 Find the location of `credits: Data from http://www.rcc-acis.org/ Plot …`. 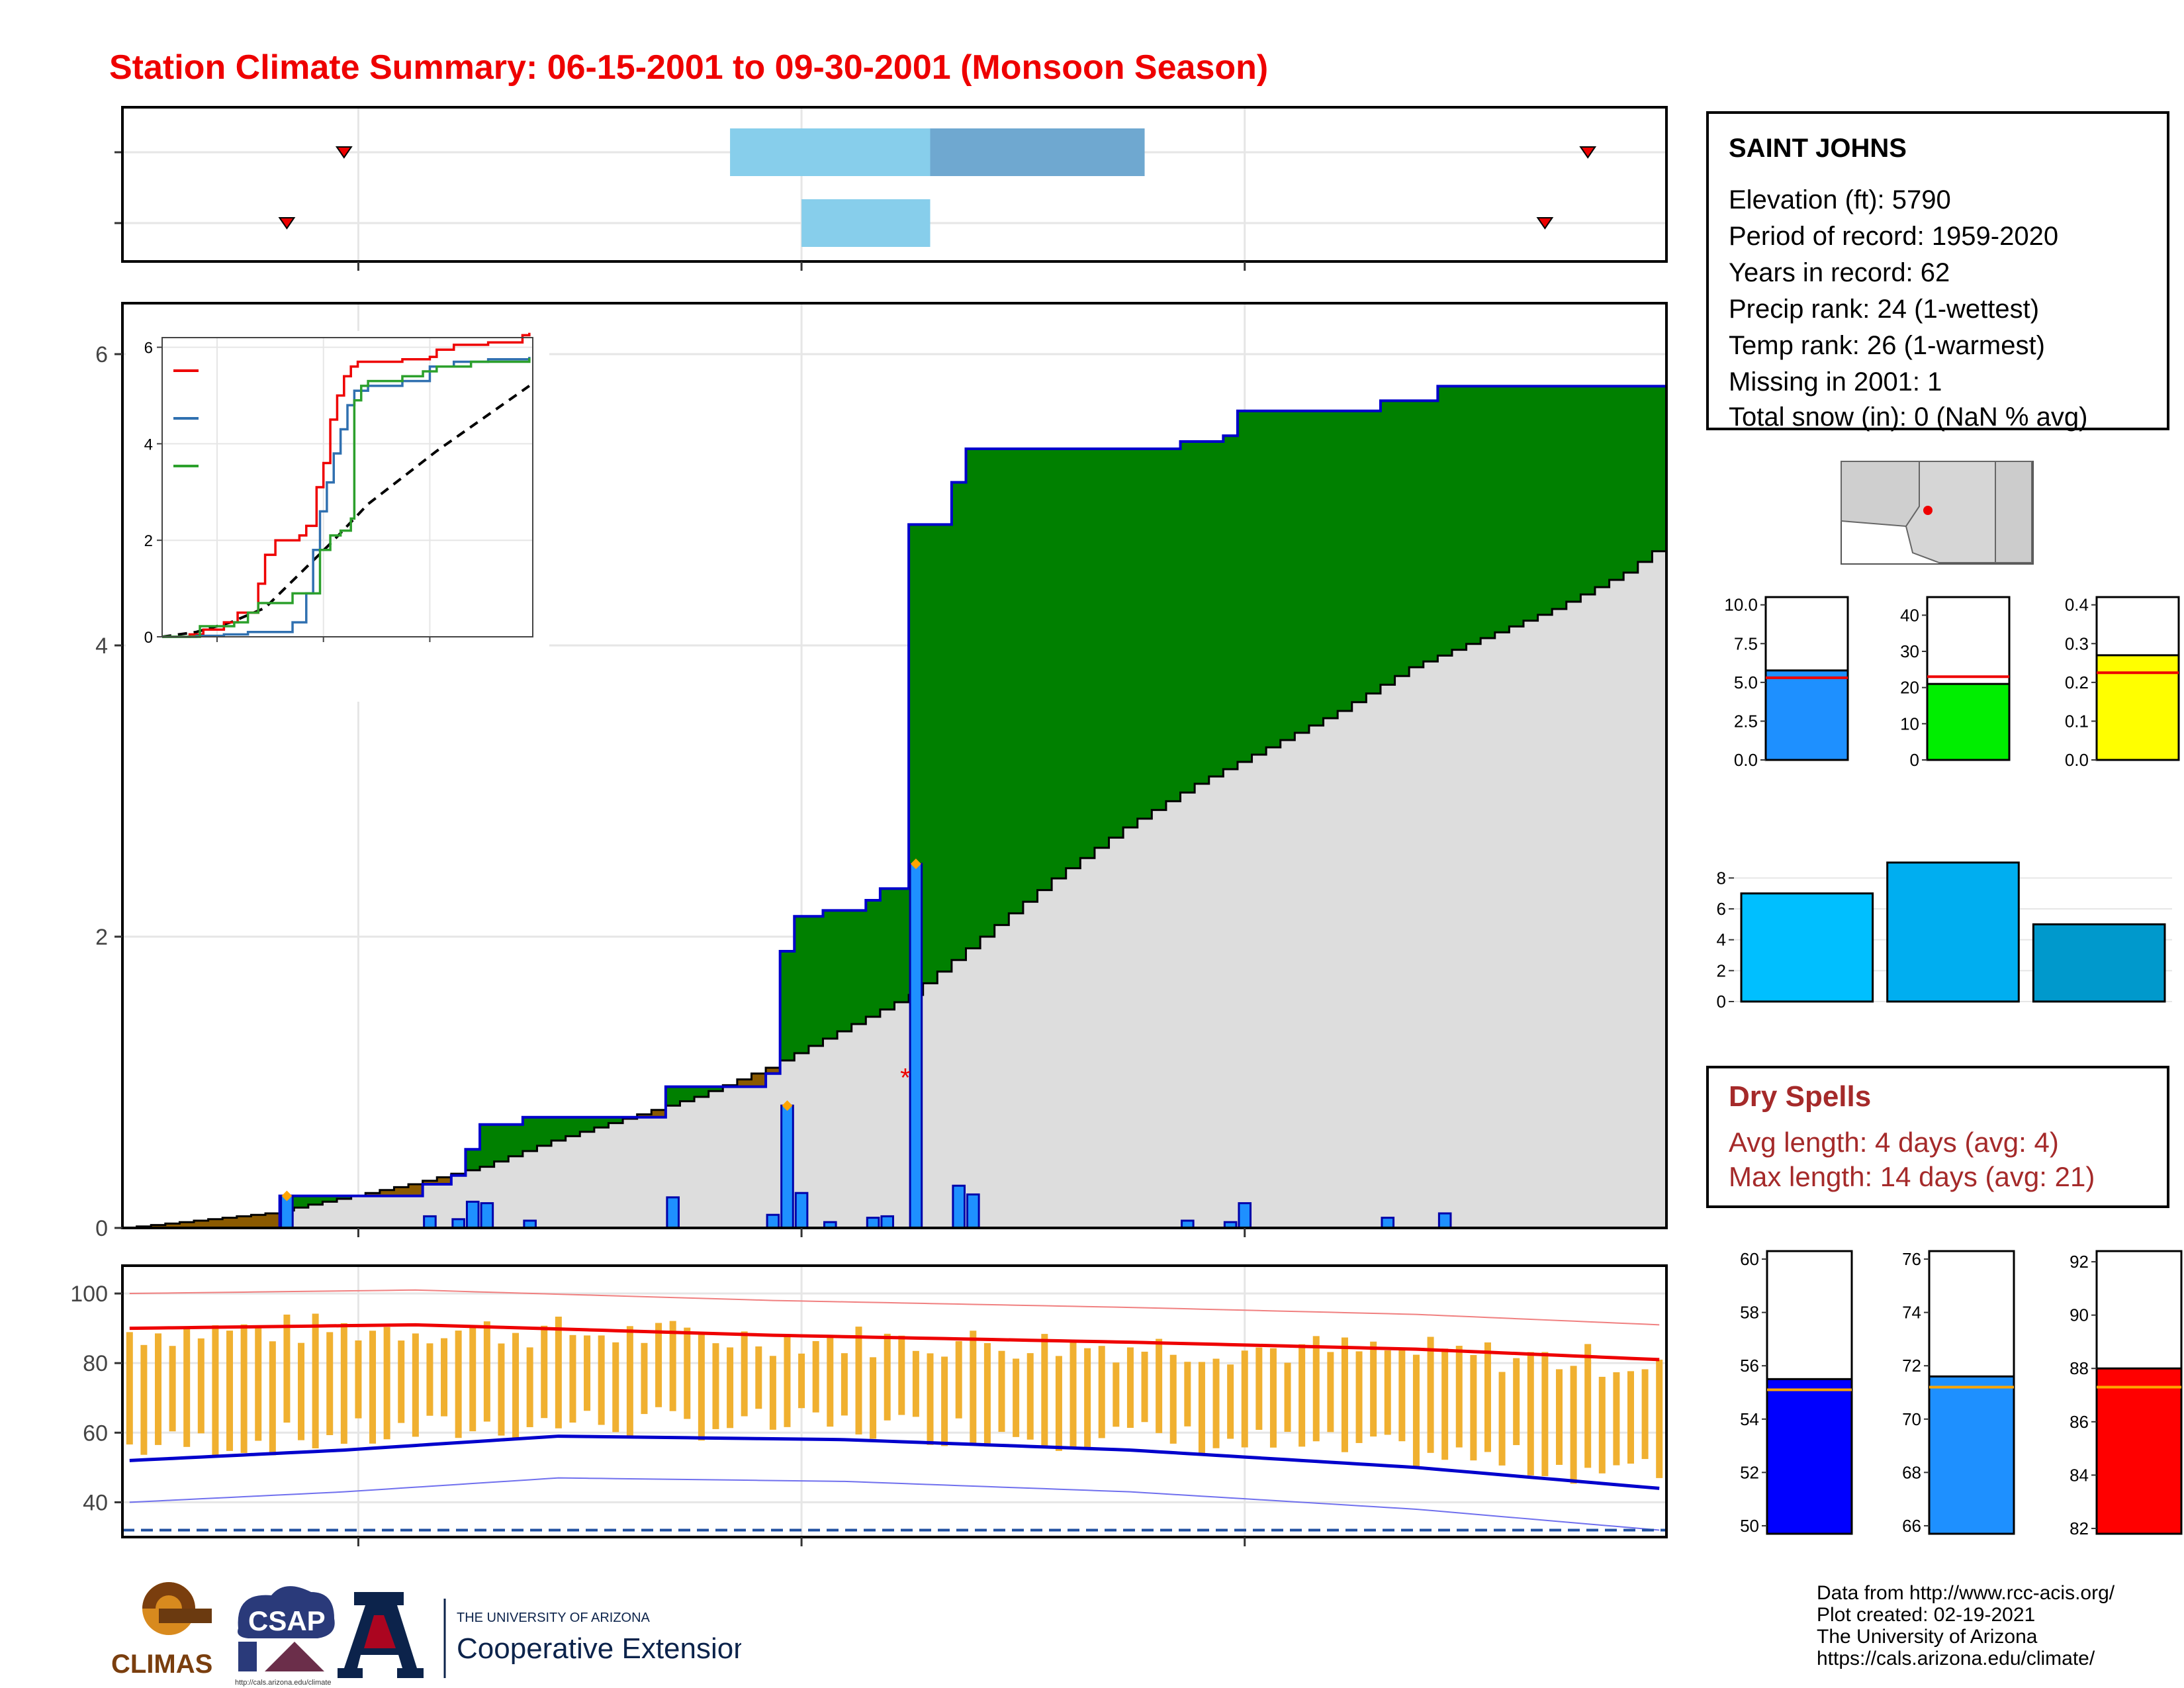

credits: Data from http://www.rcc-acis.org/ Plot … is located at coordinates (1966, 1625).